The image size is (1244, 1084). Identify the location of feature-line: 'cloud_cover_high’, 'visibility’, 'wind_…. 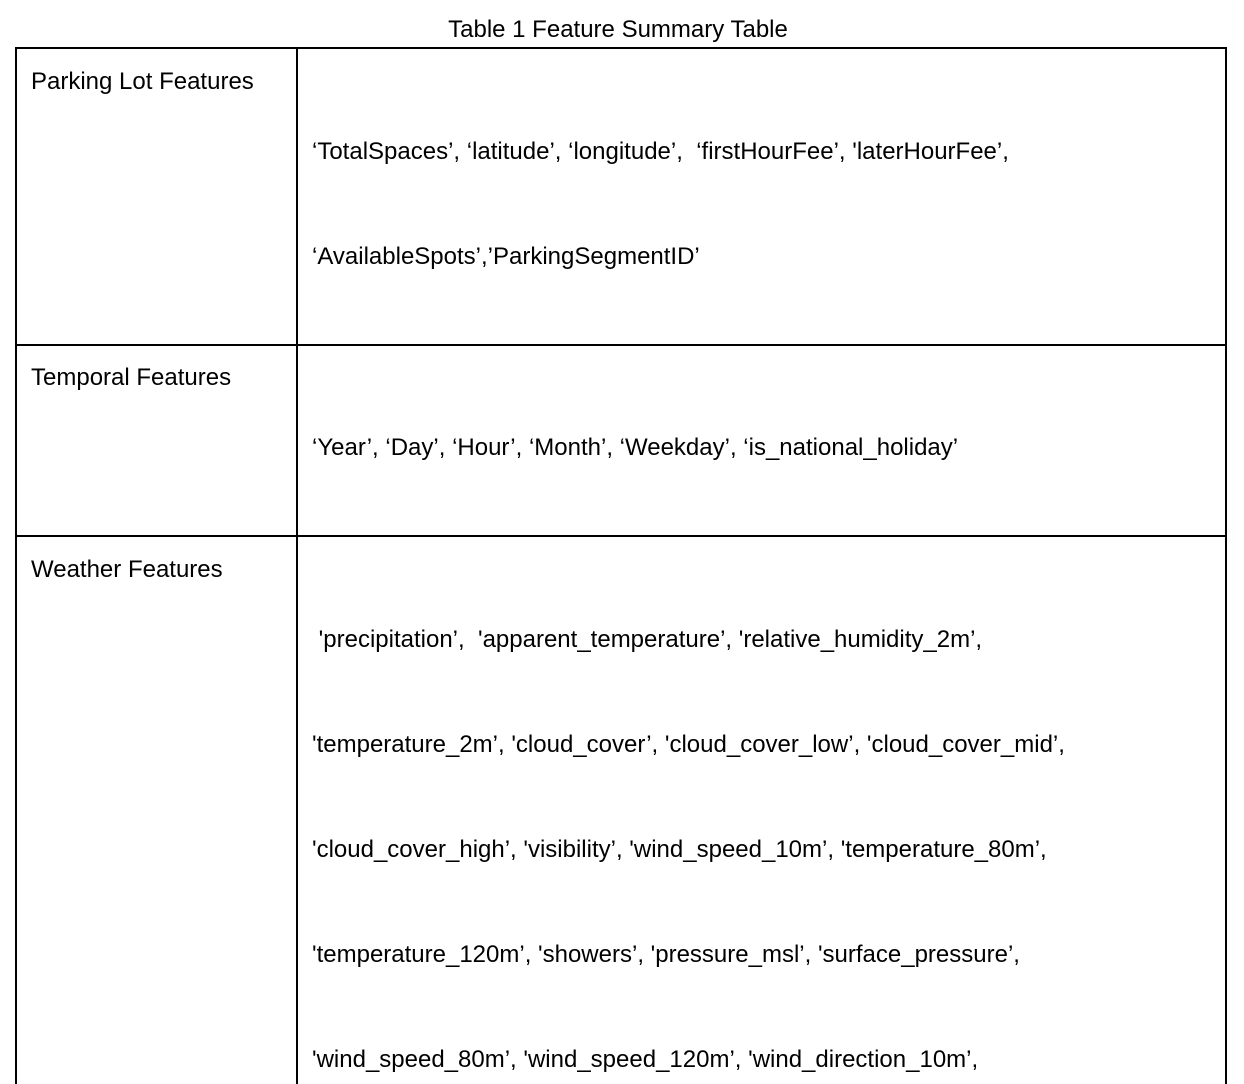
(679, 849).